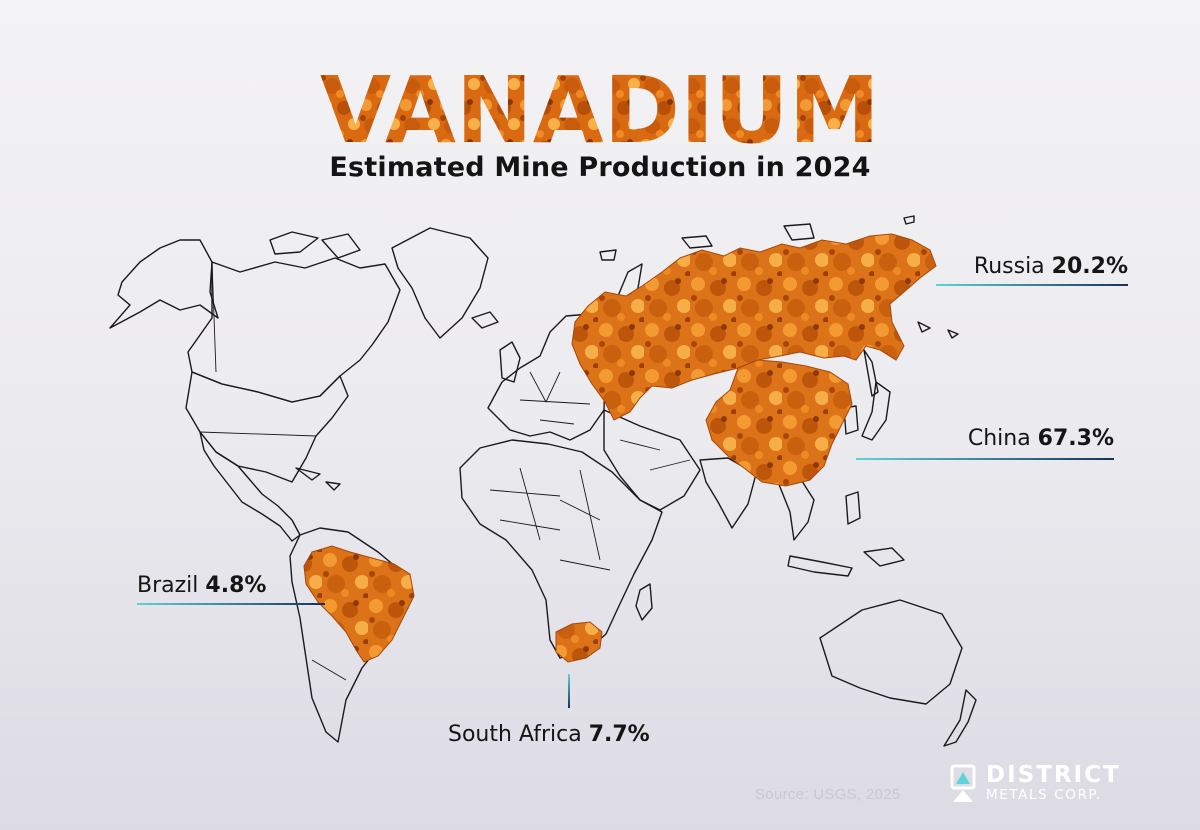  I want to click on logo-subtitle: METALS CORP., so click(1044, 795).